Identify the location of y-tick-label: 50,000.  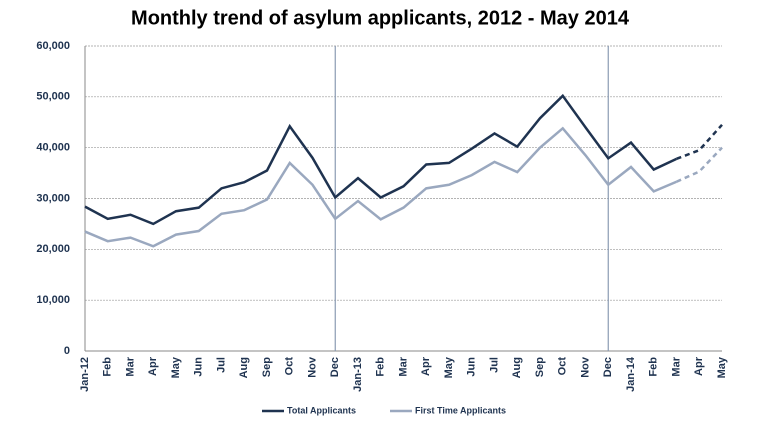
(53, 97).